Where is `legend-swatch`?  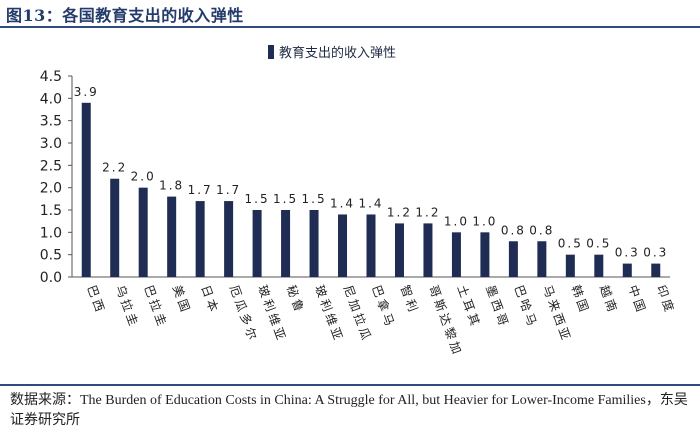
legend-swatch is located at coordinates (271, 52).